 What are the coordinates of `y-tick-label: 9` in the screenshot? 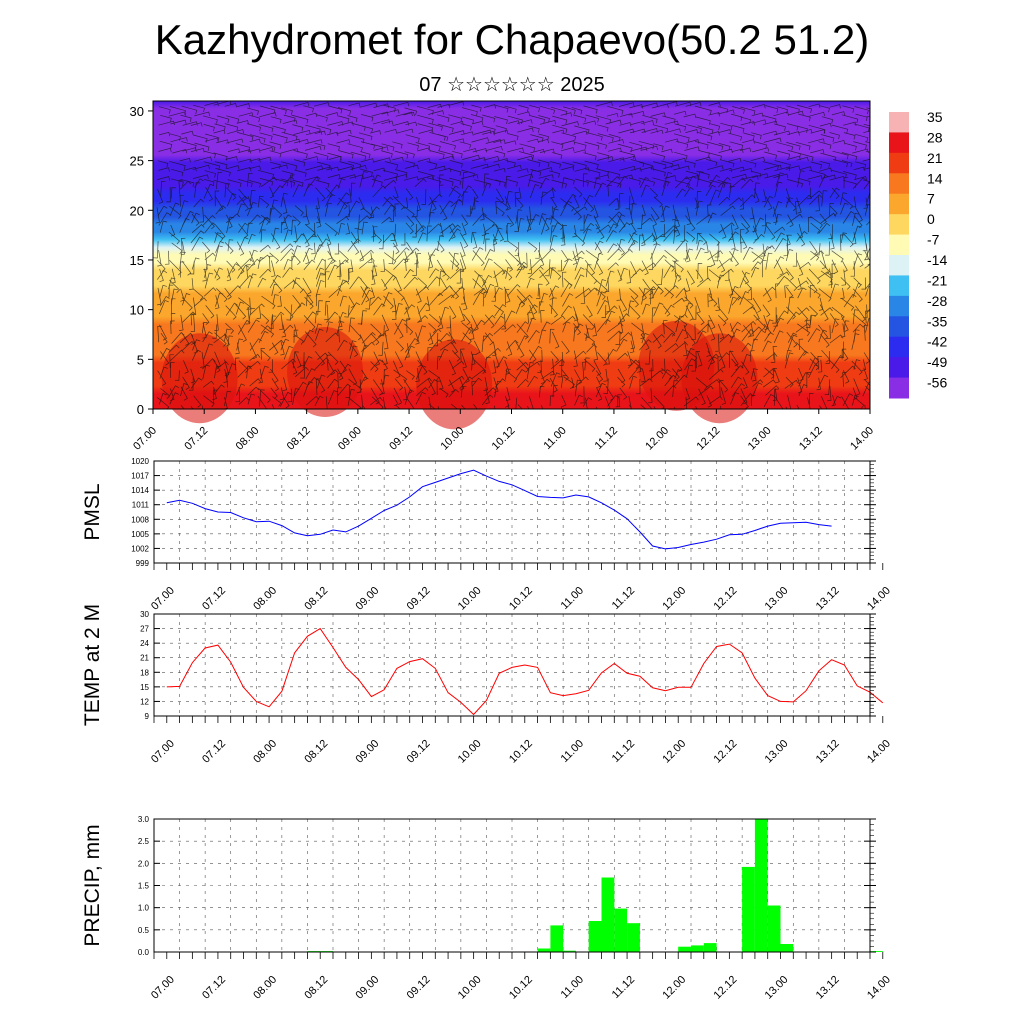 It's located at (147, 716).